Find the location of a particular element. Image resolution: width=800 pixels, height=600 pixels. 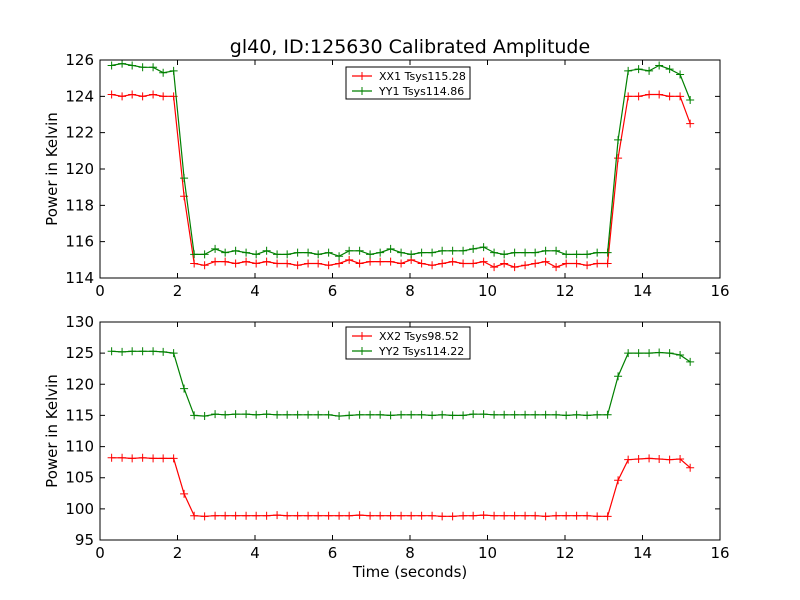

legend: XX1 Tsys115.28 YY1 Tsys114.86 is located at coordinates (408, 83).